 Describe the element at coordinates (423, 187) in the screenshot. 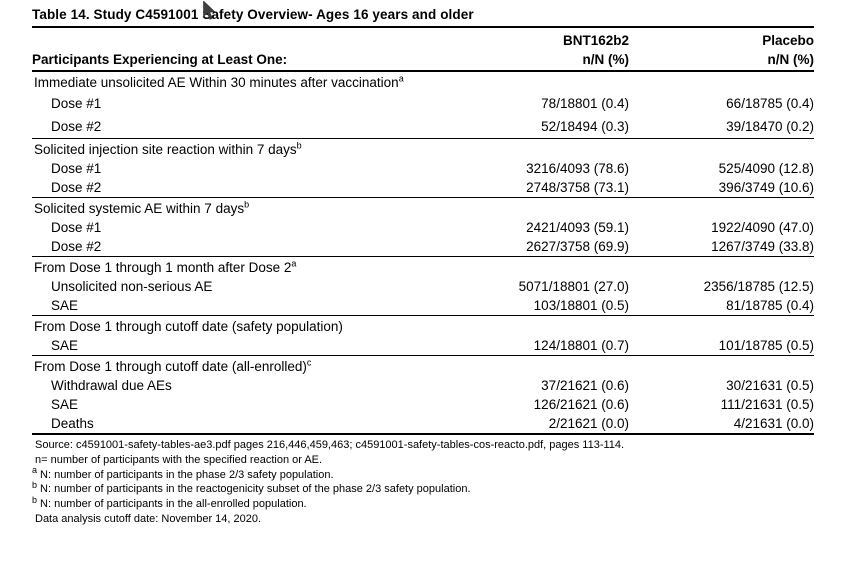

I see `table-row: Dose #2 2748/3758 (73.1) 396/3749 (10.6)` at that location.